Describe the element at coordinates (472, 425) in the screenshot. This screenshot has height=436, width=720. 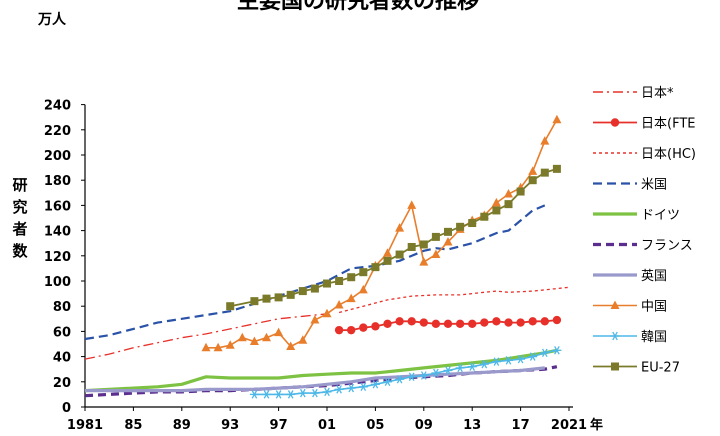
I see `x-tick-label: 13` at that location.